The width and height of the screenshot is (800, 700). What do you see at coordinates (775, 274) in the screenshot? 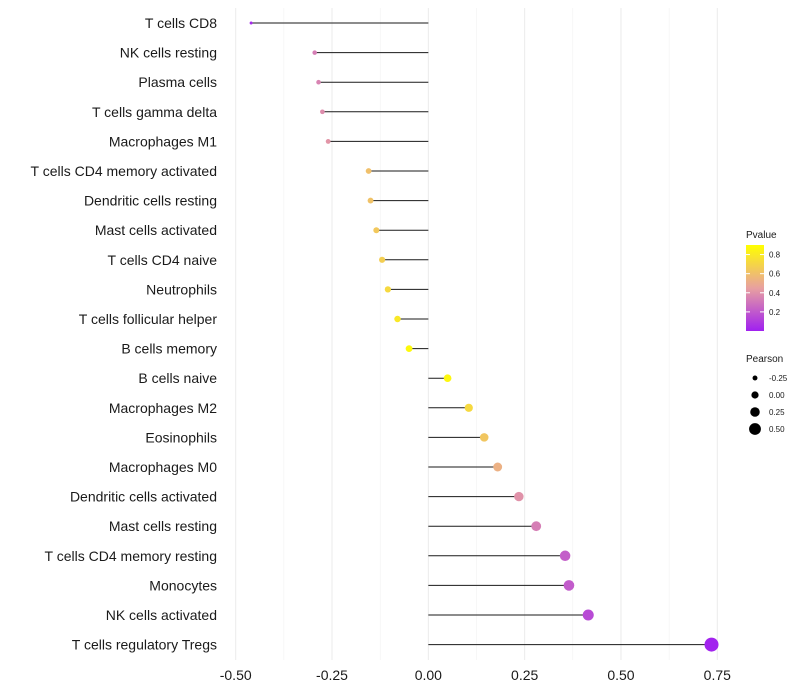
I see `colorbar-tick-label: 0.6` at bounding box center [775, 274].